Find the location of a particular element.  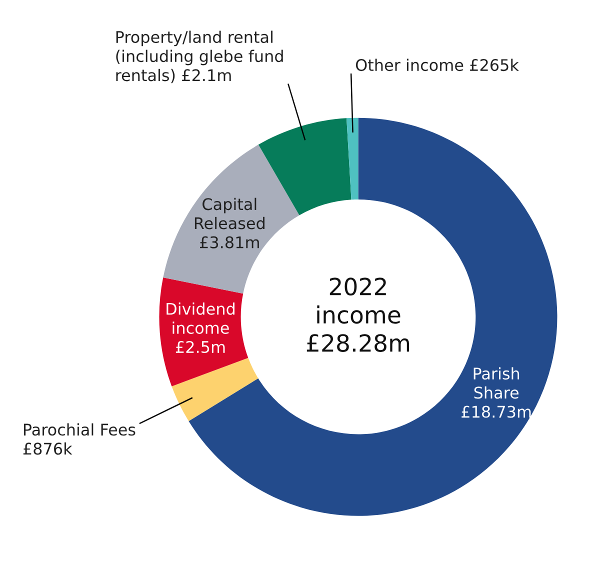

text: 2022 income £28.28m is located at coordinates (358, 315).